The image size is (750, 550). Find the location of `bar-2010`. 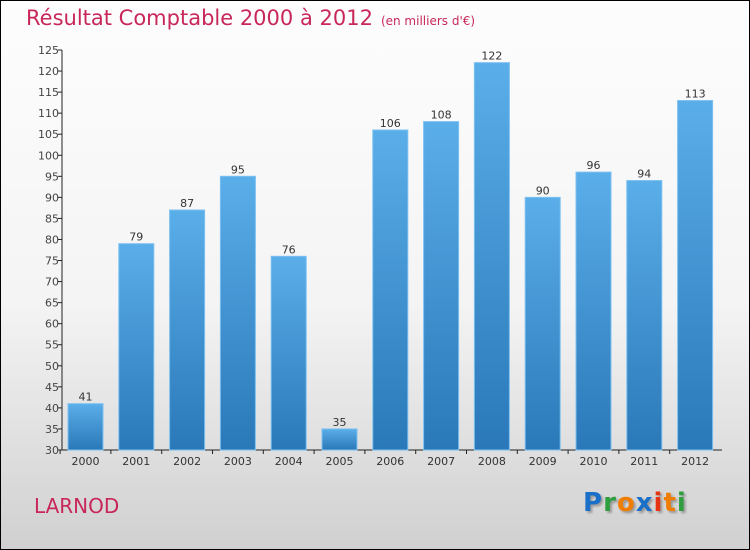

bar-2010 is located at coordinates (593, 311).